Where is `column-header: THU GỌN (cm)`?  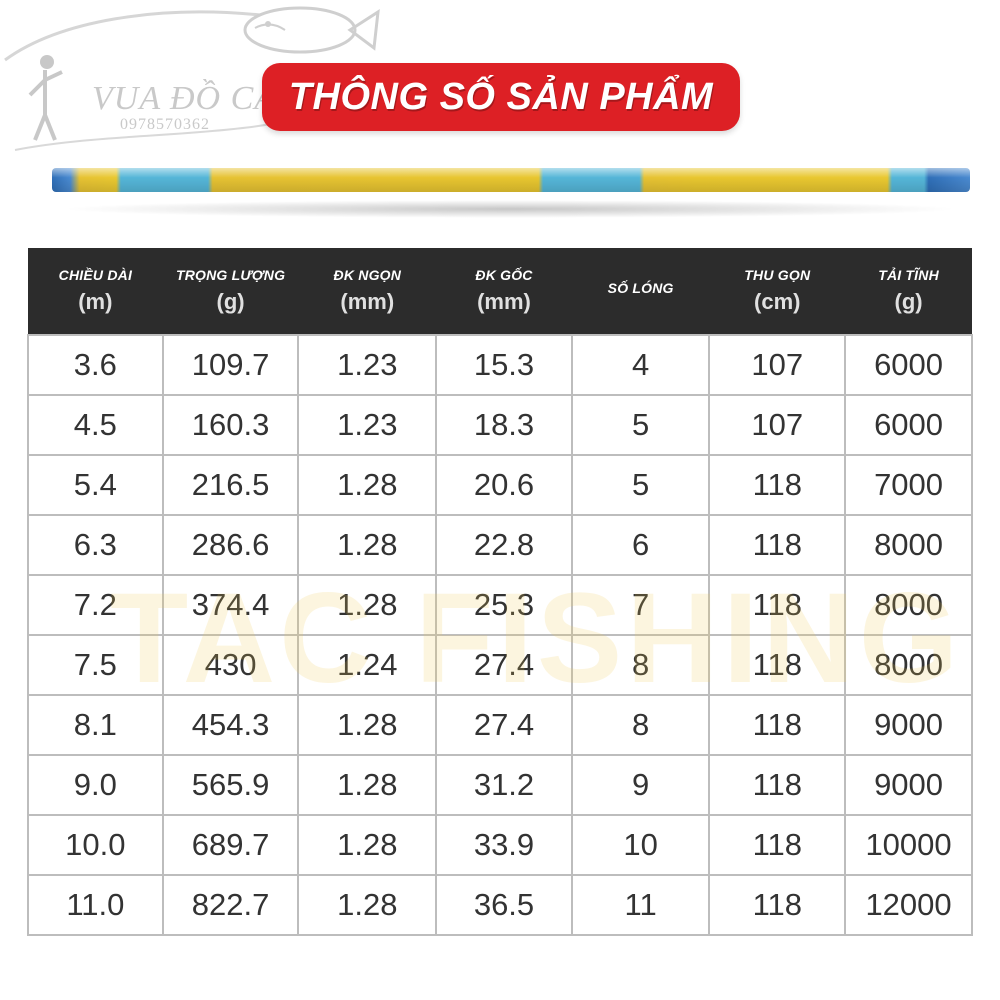
column-header: THU GỌN (cm) is located at coordinates (777, 291).